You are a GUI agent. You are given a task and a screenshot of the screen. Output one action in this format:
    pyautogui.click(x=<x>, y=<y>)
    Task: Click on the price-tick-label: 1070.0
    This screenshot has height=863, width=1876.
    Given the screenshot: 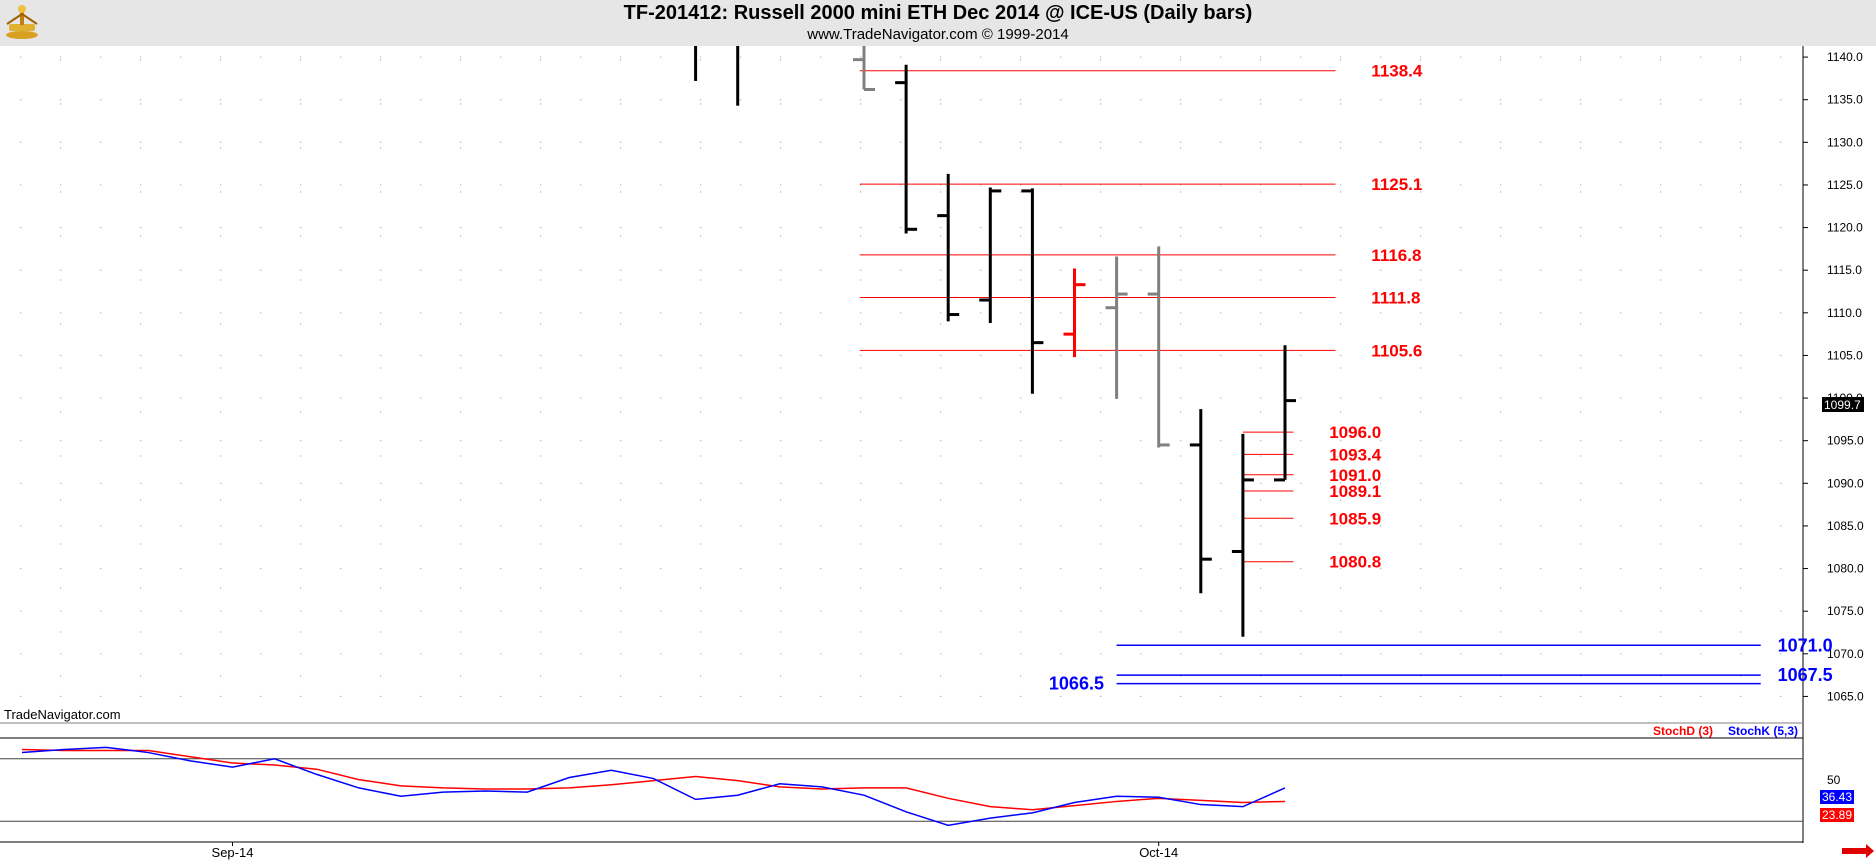 What is the action you would take?
    pyautogui.click(x=1845, y=654)
    